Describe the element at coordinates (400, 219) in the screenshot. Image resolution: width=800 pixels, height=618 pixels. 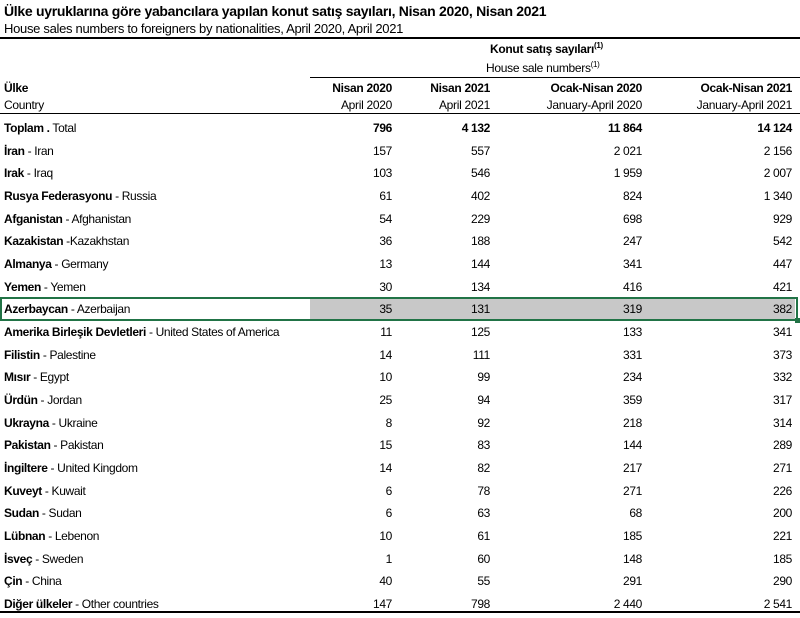
I see `table-row: Afganistan - Afghanistan 54 229 698 929` at that location.